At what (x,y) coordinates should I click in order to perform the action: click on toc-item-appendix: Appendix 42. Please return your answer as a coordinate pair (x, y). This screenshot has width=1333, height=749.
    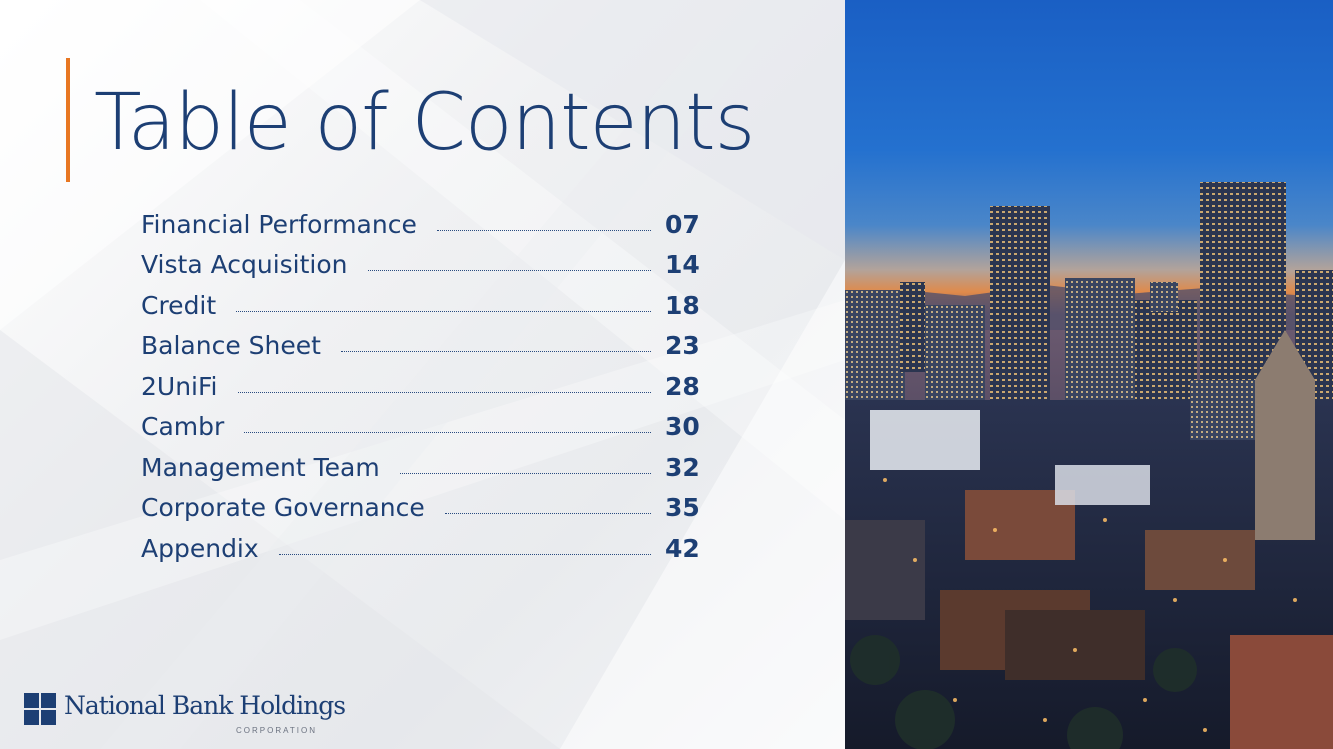
    Looking at the image, I should click on (420, 548).